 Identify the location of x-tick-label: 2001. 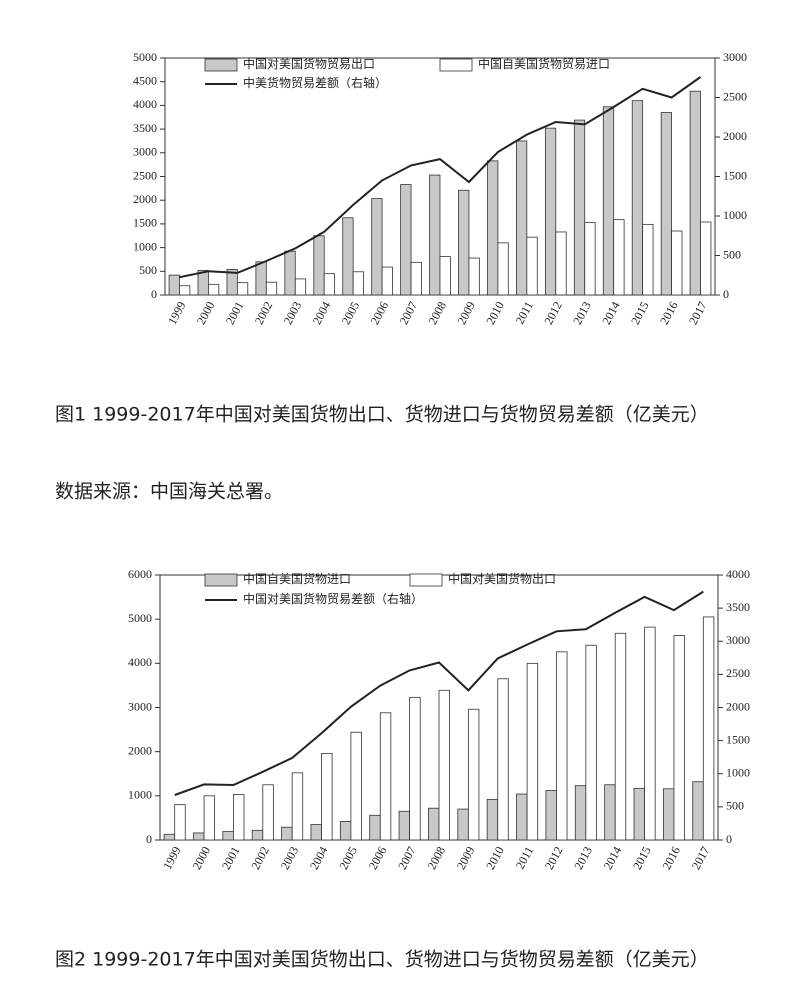
(235, 313).